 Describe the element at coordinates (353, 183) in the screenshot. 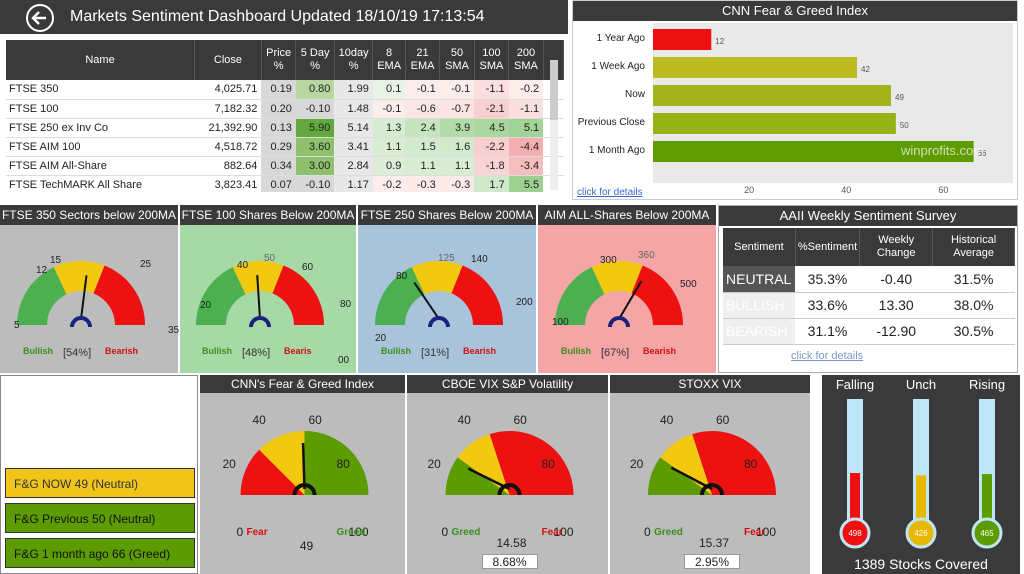

I see `row-value: 1.17` at that location.